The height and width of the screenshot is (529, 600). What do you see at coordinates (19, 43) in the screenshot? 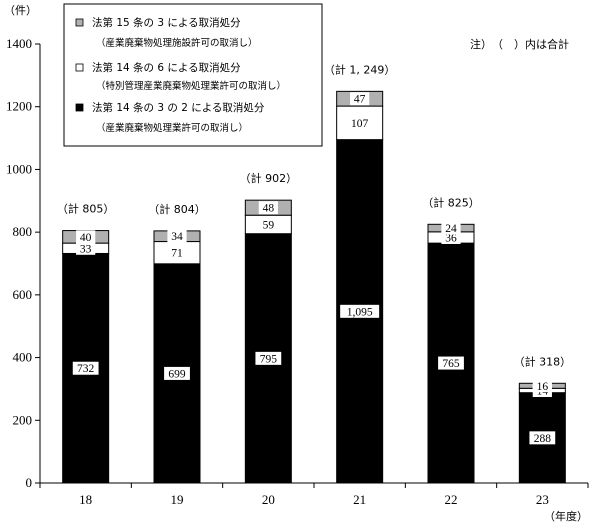
I see `y-tick-label: 1400` at bounding box center [19, 43].